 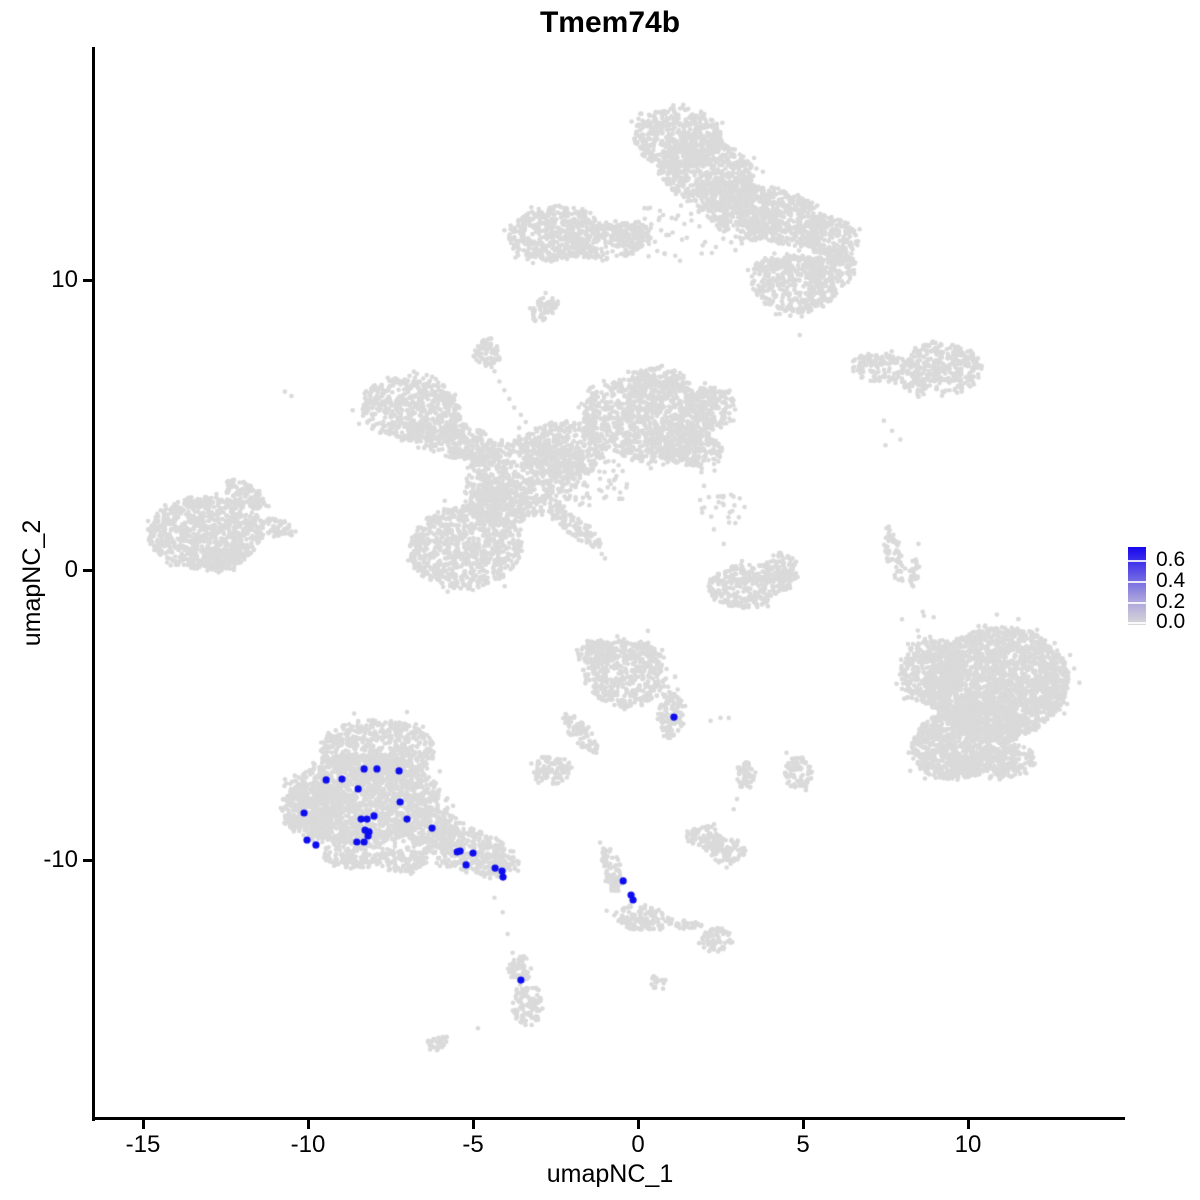 What do you see at coordinates (60, 859) in the screenshot?
I see `y-tick-label: -10` at bounding box center [60, 859].